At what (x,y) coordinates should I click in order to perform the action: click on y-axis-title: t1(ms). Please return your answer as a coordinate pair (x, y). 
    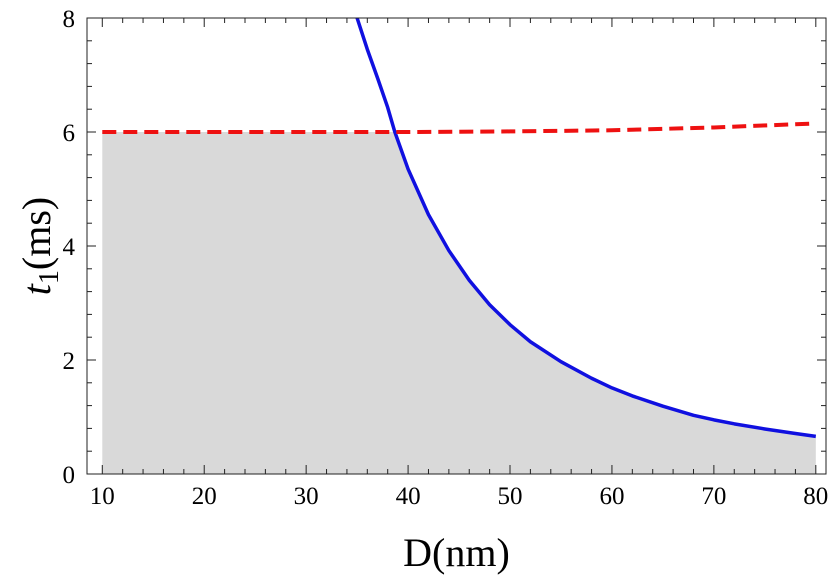
    Looking at the image, I should click on (39, 246).